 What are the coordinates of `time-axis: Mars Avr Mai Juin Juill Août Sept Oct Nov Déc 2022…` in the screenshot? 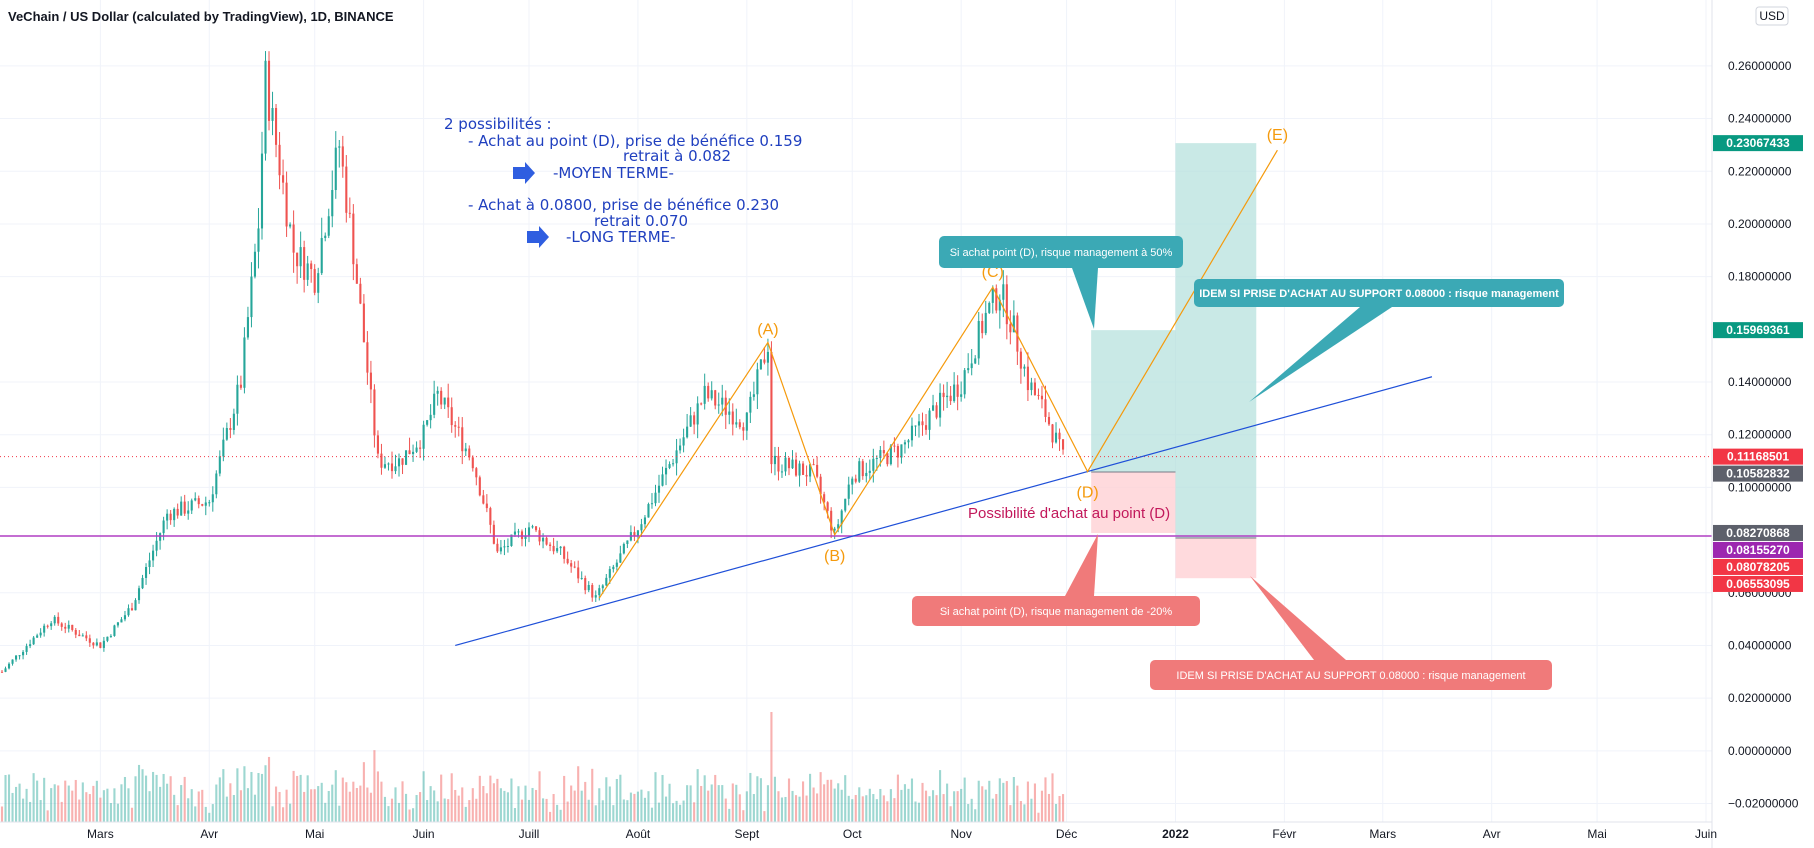 It's located at (902, 834).